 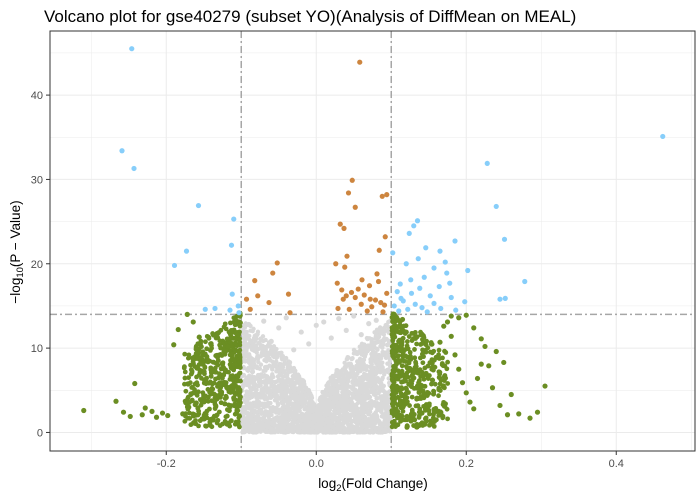 I want to click on fold-change-dense-band, so click(x=316, y=370).